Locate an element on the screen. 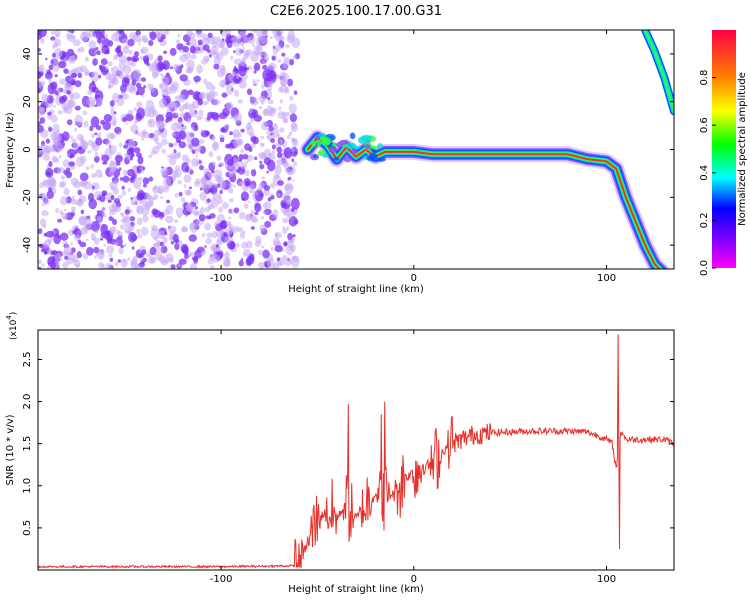 This screenshot has height=600, width=750. x-tick-label: -100 is located at coordinates (221, 579).